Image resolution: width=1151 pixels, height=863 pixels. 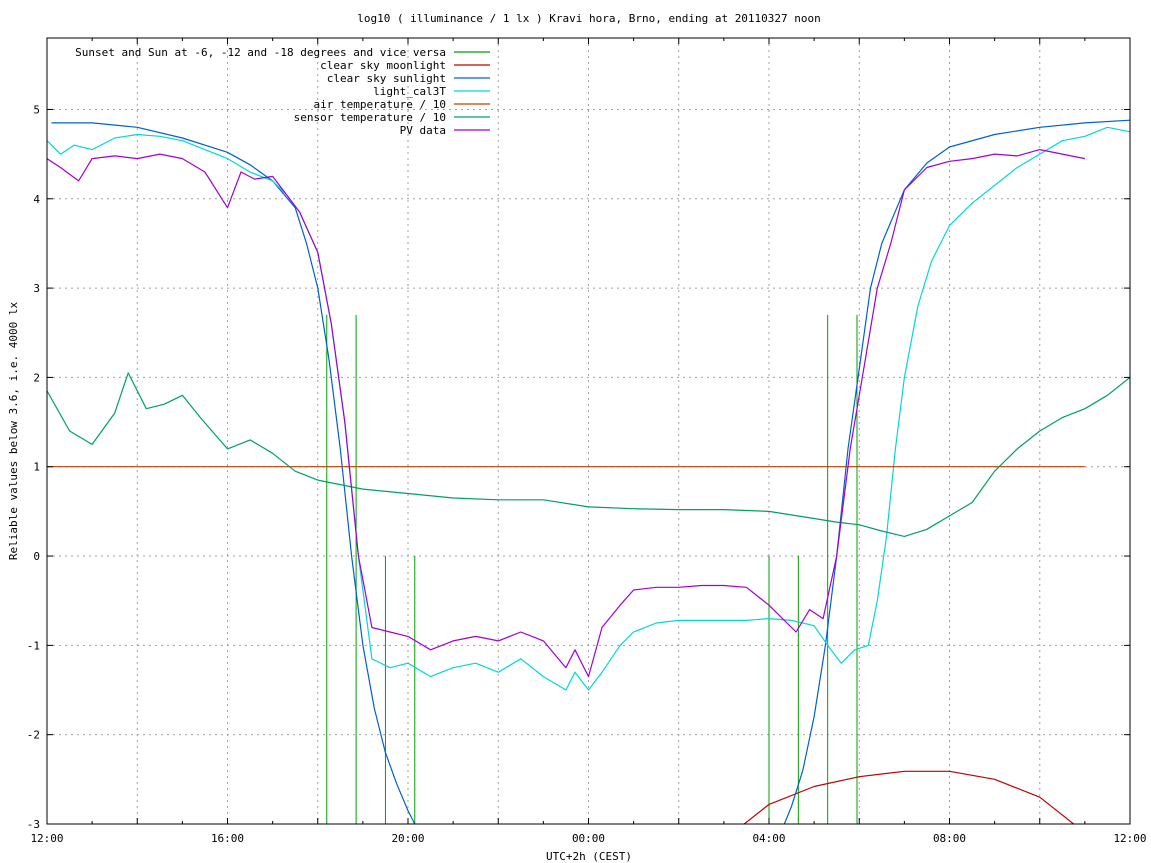 I want to click on y-tick-label: 5, so click(x=36, y=109).